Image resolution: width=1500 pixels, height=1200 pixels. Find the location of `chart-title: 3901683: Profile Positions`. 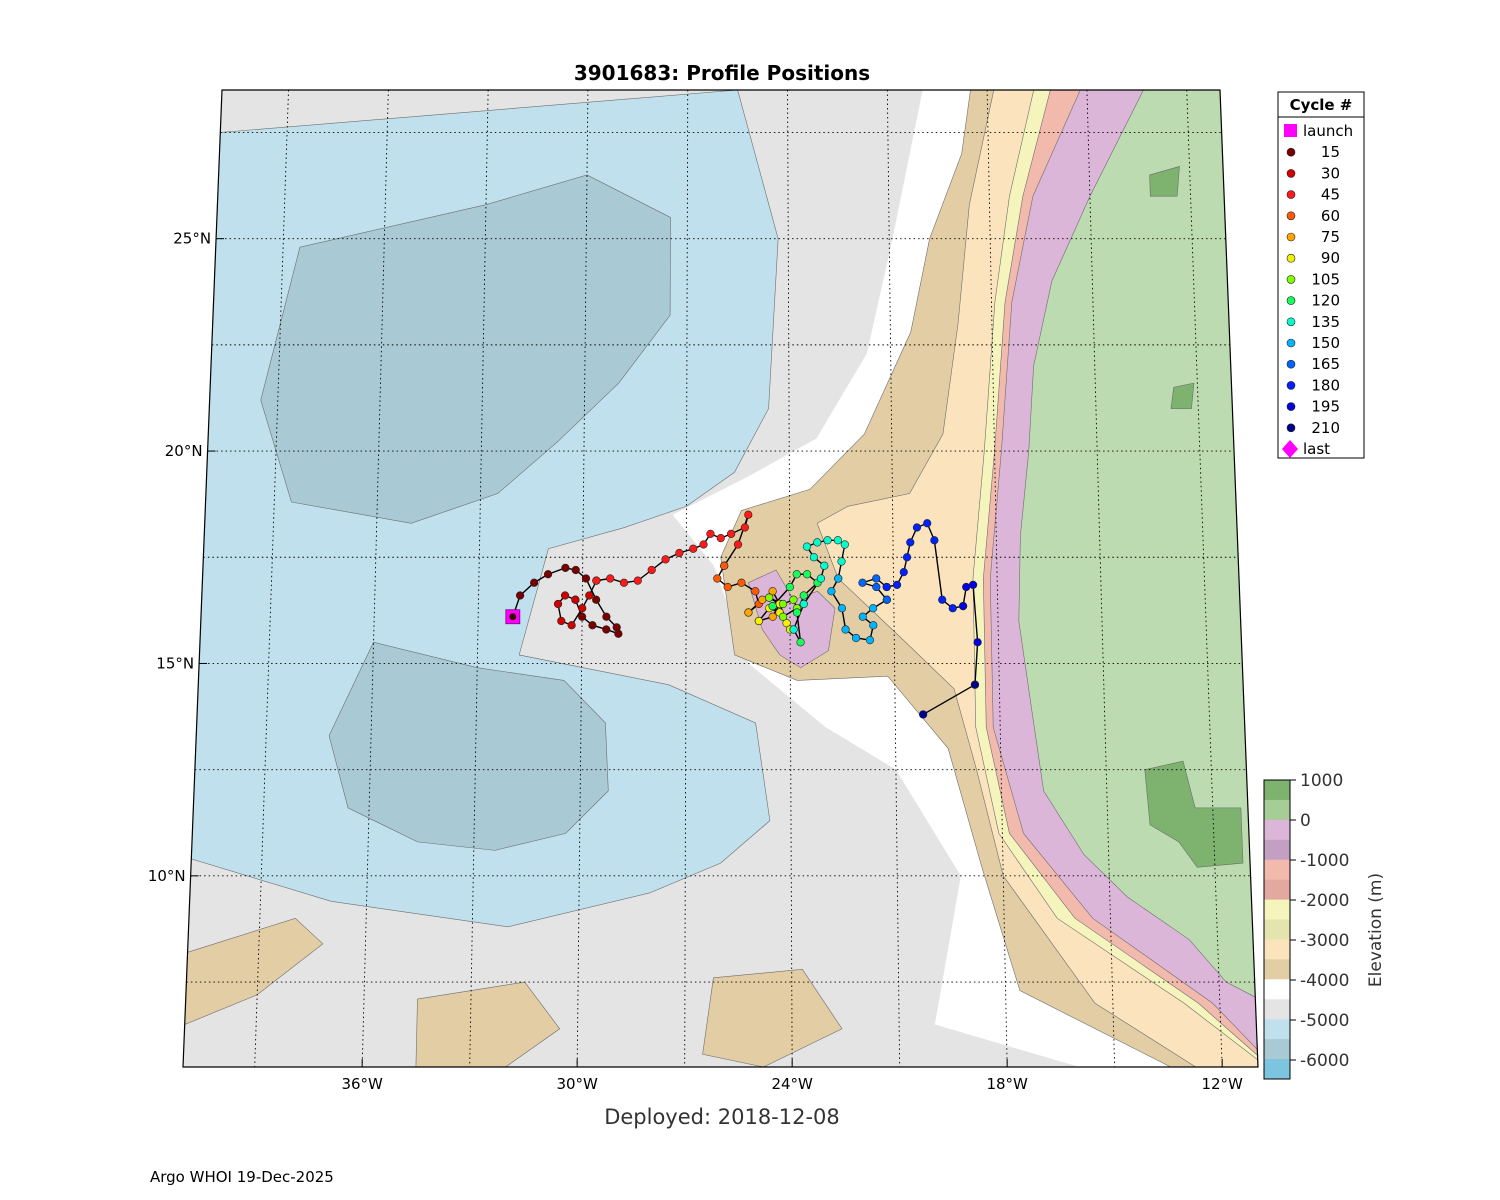

chart-title: 3901683: Profile Positions is located at coordinates (722, 73).